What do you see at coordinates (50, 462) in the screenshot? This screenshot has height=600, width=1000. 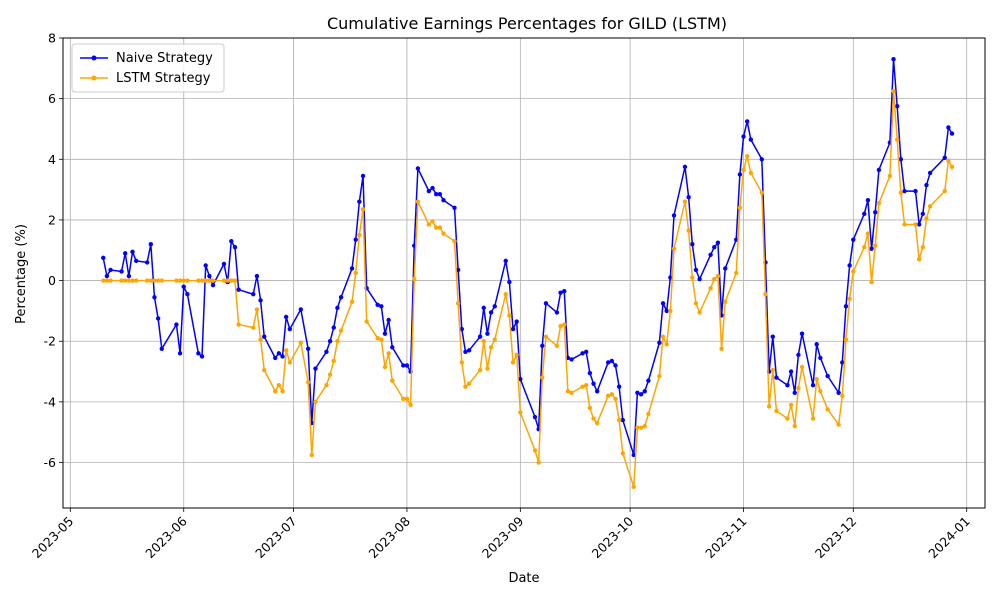 I see `y-tick-label: -6` at bounding box center [50, 462].